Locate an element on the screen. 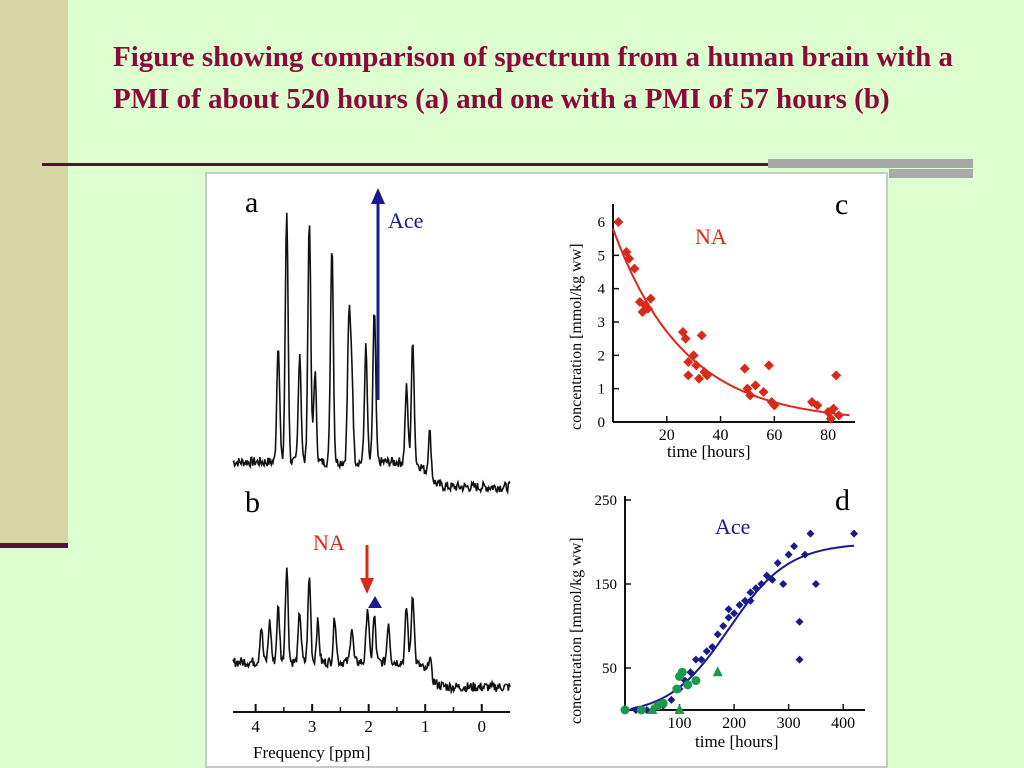 The width and height of the screenshot is (1024, 768). c-xlabel: time [hours] is located at coordinates (709, 451).